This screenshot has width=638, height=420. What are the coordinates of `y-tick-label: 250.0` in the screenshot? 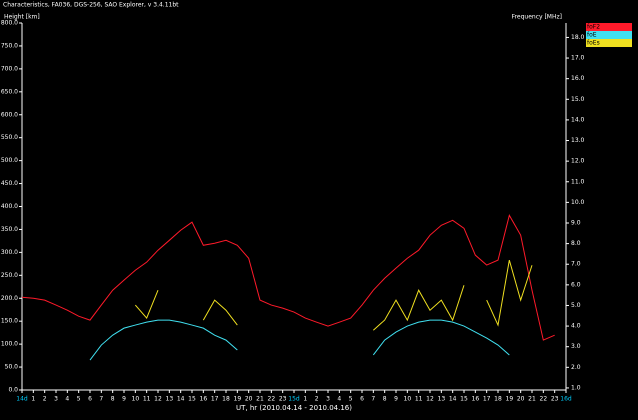 It's located at (9, 275).